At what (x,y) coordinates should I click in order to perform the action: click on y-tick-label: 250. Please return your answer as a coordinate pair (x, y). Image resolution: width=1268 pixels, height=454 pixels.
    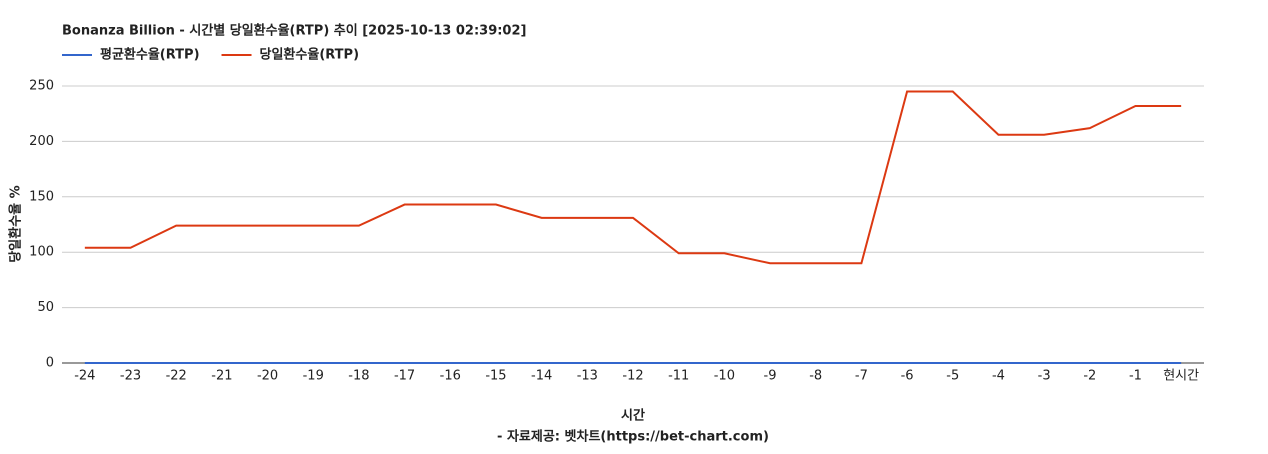
    Looking at the image, I should click on (41, 86).